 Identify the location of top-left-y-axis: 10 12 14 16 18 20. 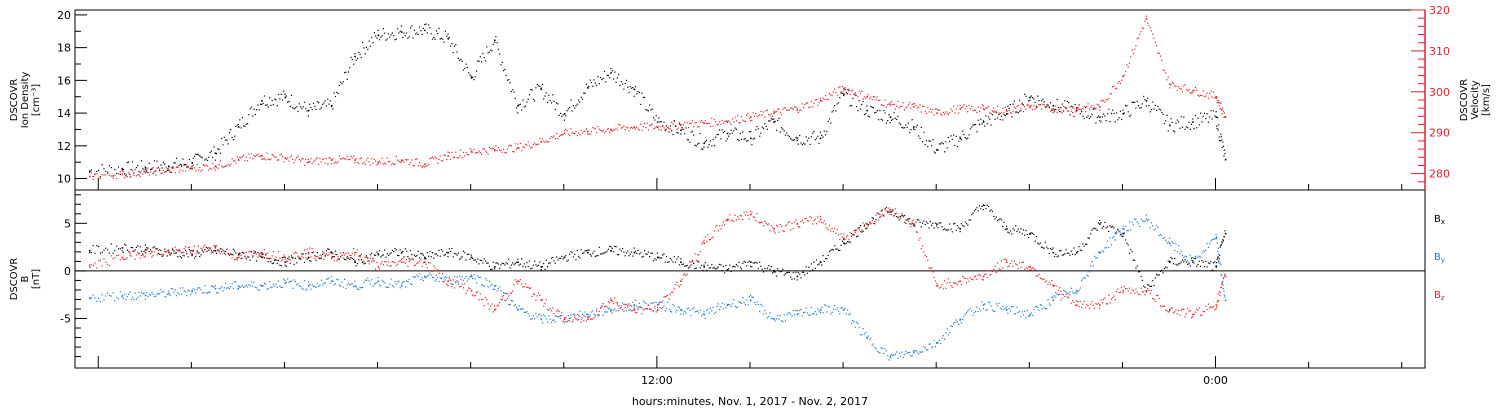
(72, 97).